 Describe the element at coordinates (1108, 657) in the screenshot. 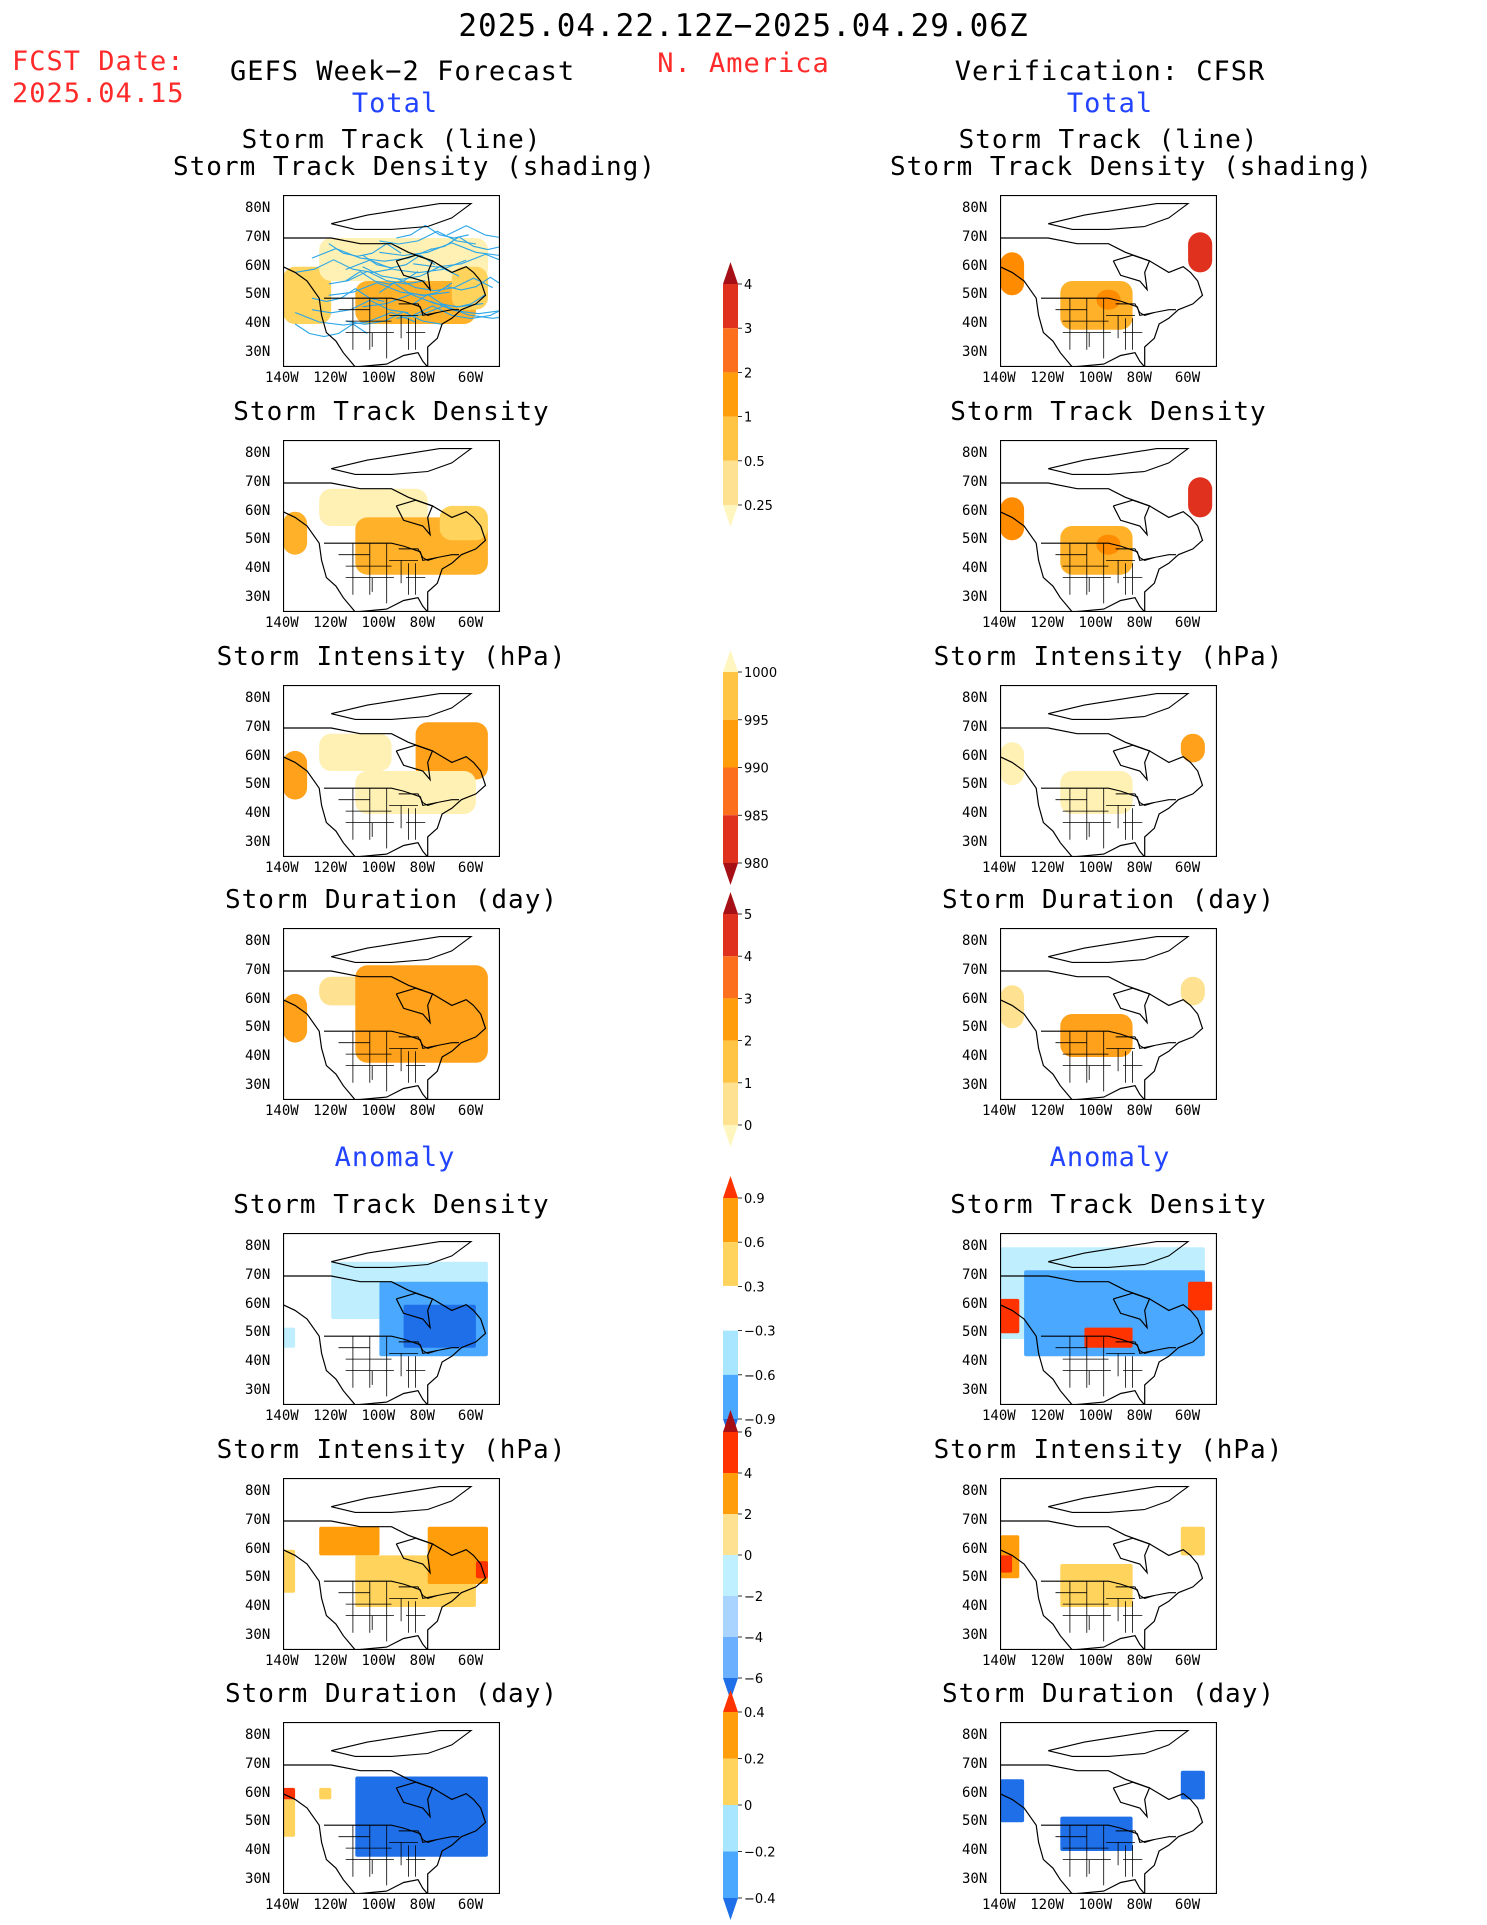

I see `panel-title-line: Storm Intensity (hPa)` at that location.